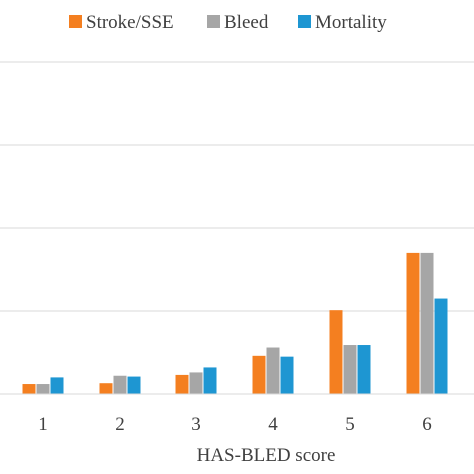 This screenshot has height=474, width=474. I want to click on x-tick-label-1: 1, so click(43, 424).